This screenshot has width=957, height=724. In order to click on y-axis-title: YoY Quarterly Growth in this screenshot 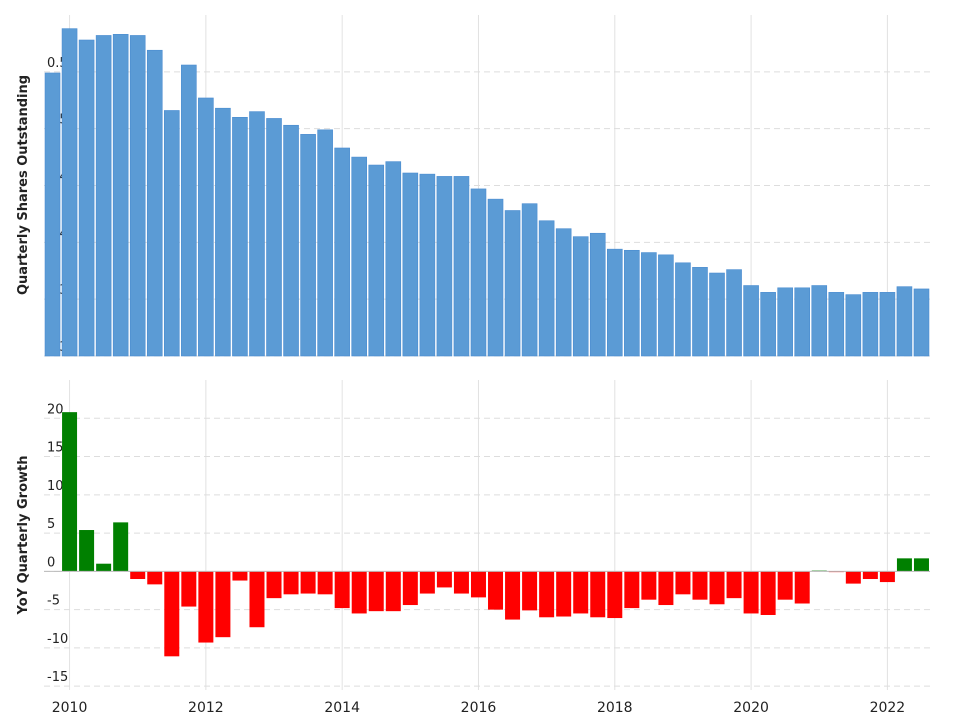, I will do `click(23, 536)`.